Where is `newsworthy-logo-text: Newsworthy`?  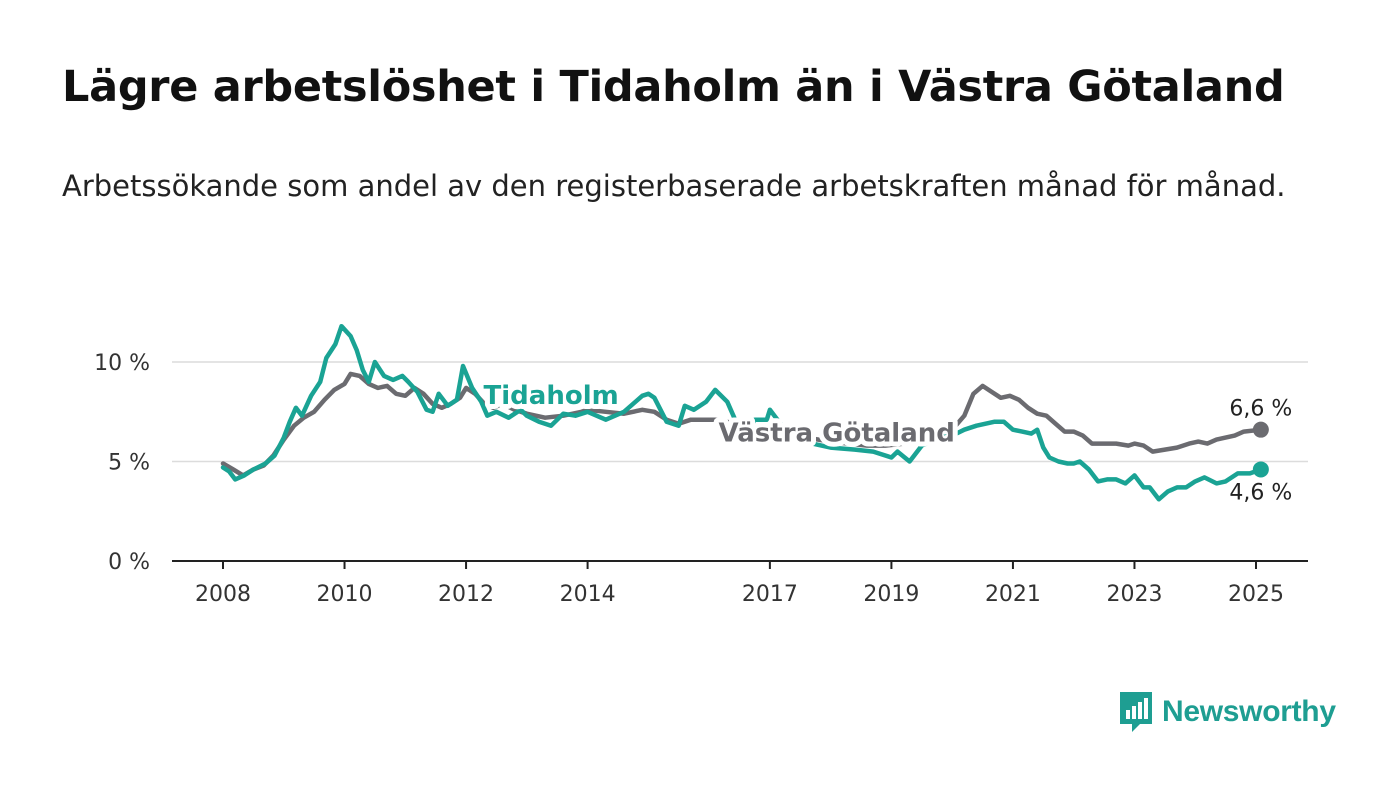 newsworthy-logo-text: Newsworthy is located at coordinates (1249, 711).